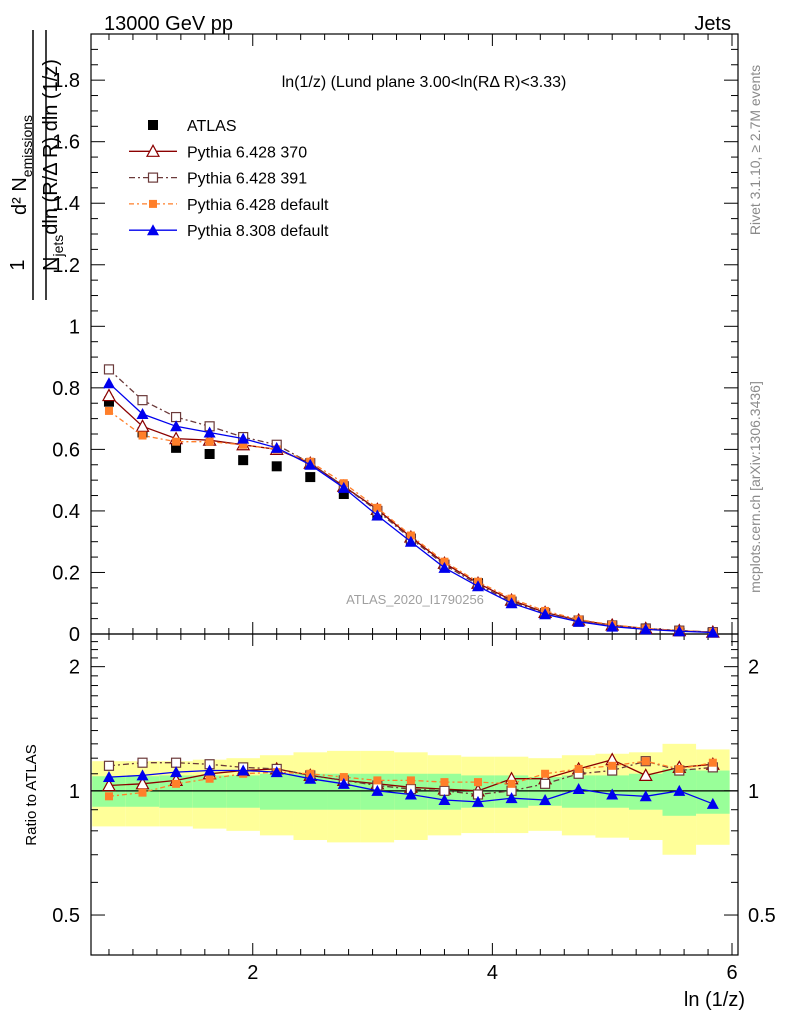 This screenshot has height=1024, width=786. What do you see at coordinates (66, 512) in the screenshot?
I see `y-tick-label: 0.4` at bounding box center [66, 512].